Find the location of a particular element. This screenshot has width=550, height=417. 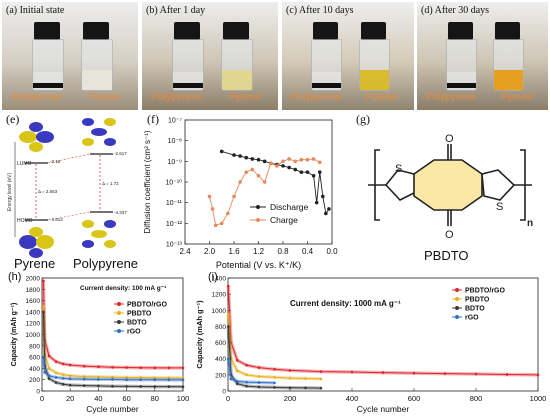

energy-axis-label: Energy level (eV) is located at coordinates (10, 191).